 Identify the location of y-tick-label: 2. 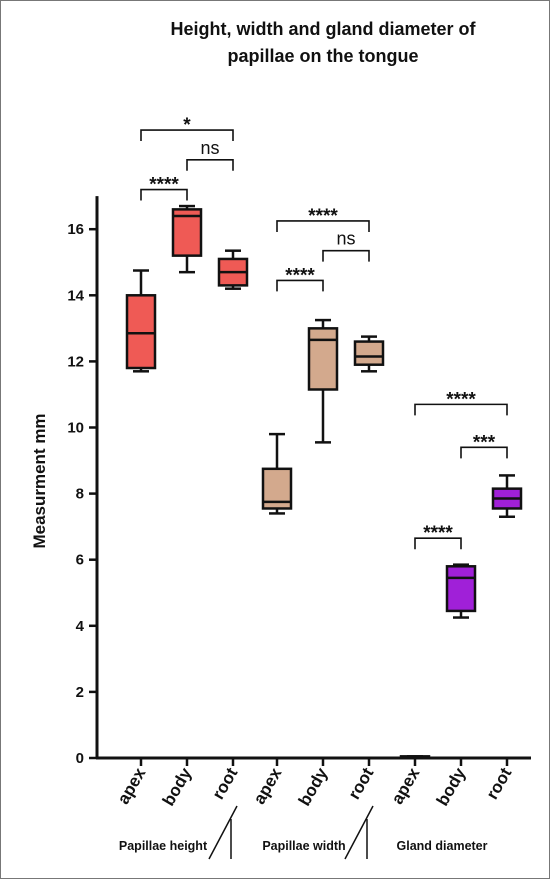
(80, 692).